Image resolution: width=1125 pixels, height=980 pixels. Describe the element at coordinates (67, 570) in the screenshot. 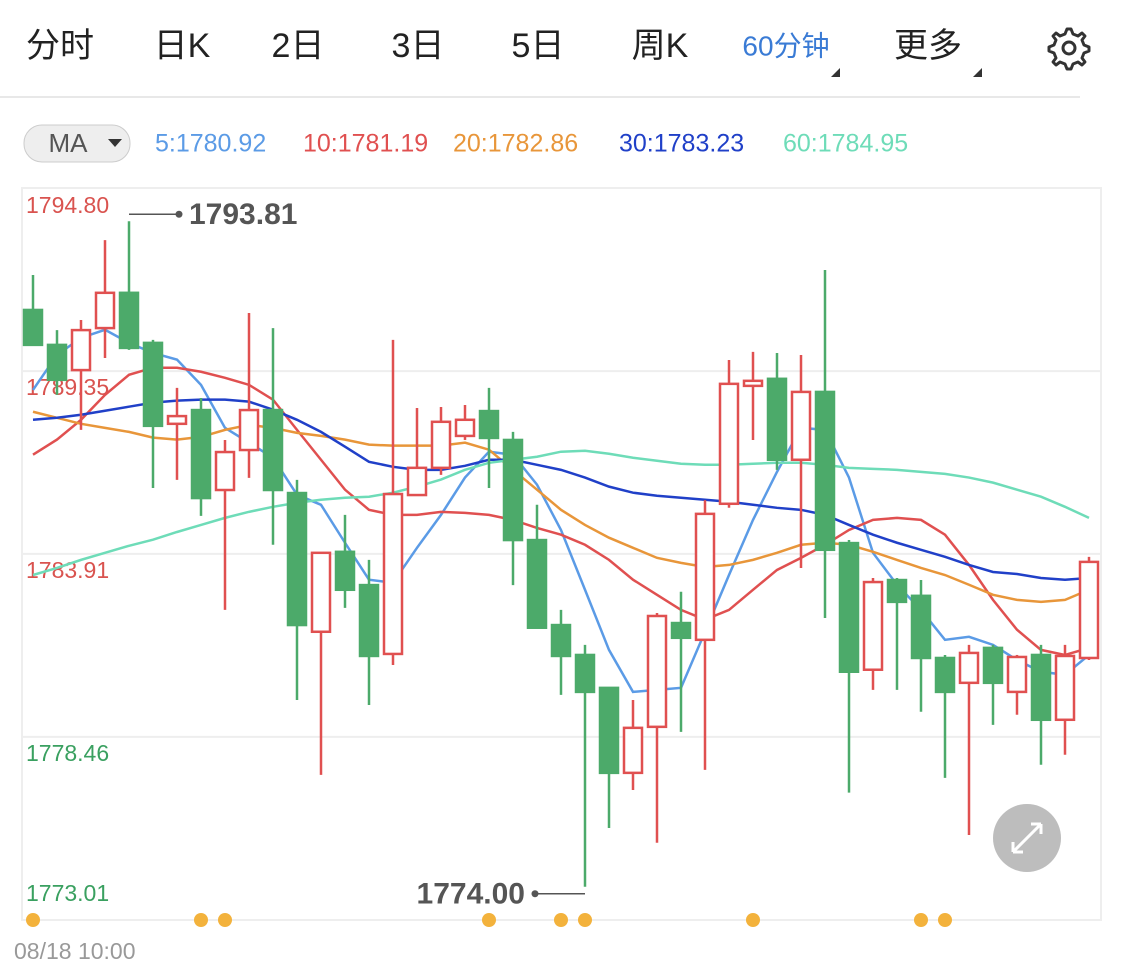

I see `y-tick-label: 1783.91` at that location.